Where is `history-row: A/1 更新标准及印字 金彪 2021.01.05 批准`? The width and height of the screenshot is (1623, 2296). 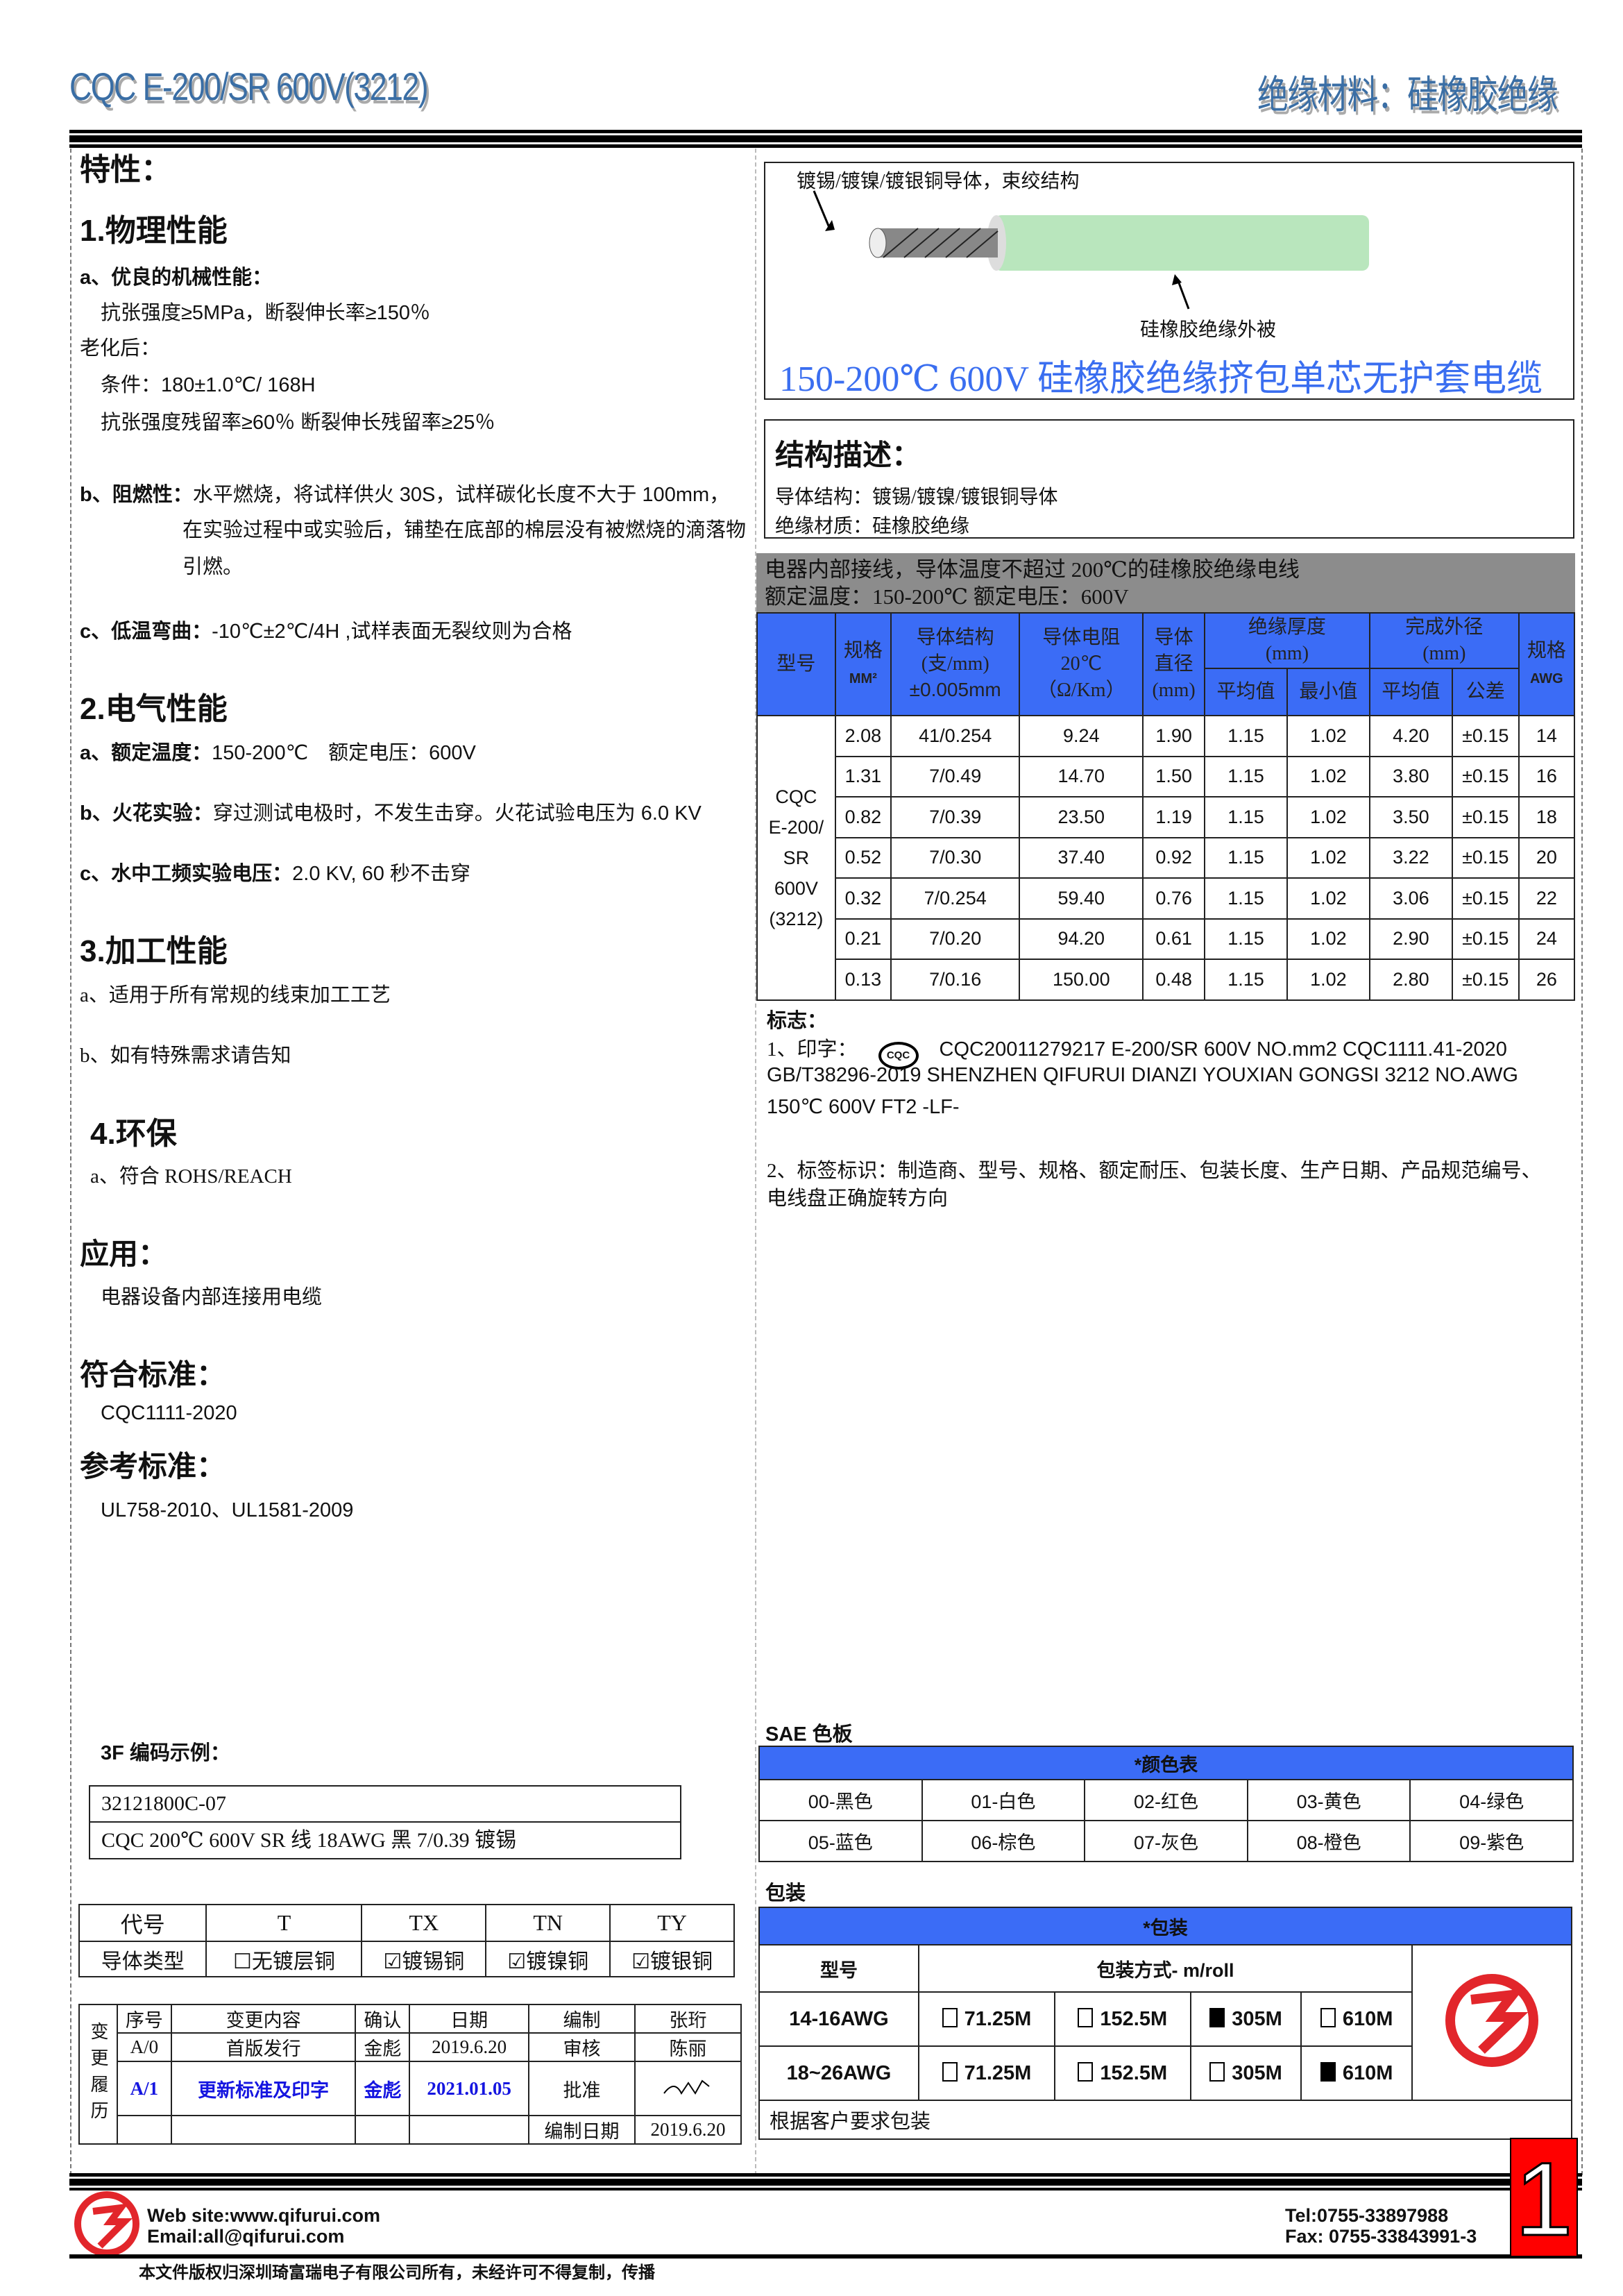
history-row: A/1 更新标准及印字 金彪 2021.01.05 批准 is located at coordinates (411, 2088).